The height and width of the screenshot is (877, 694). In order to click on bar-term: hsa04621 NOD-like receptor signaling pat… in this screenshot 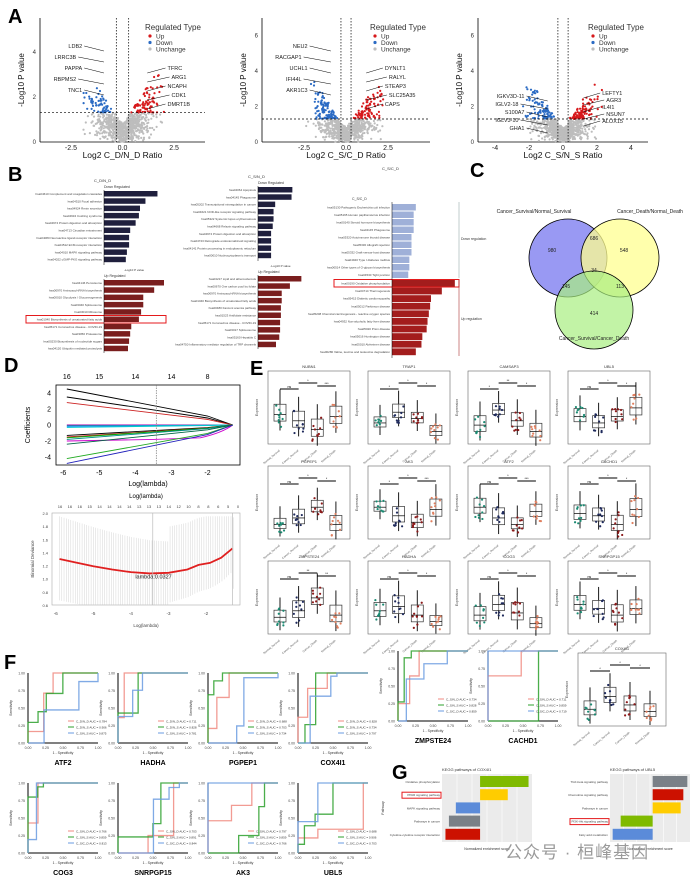, I will do `click(224, 212)`.